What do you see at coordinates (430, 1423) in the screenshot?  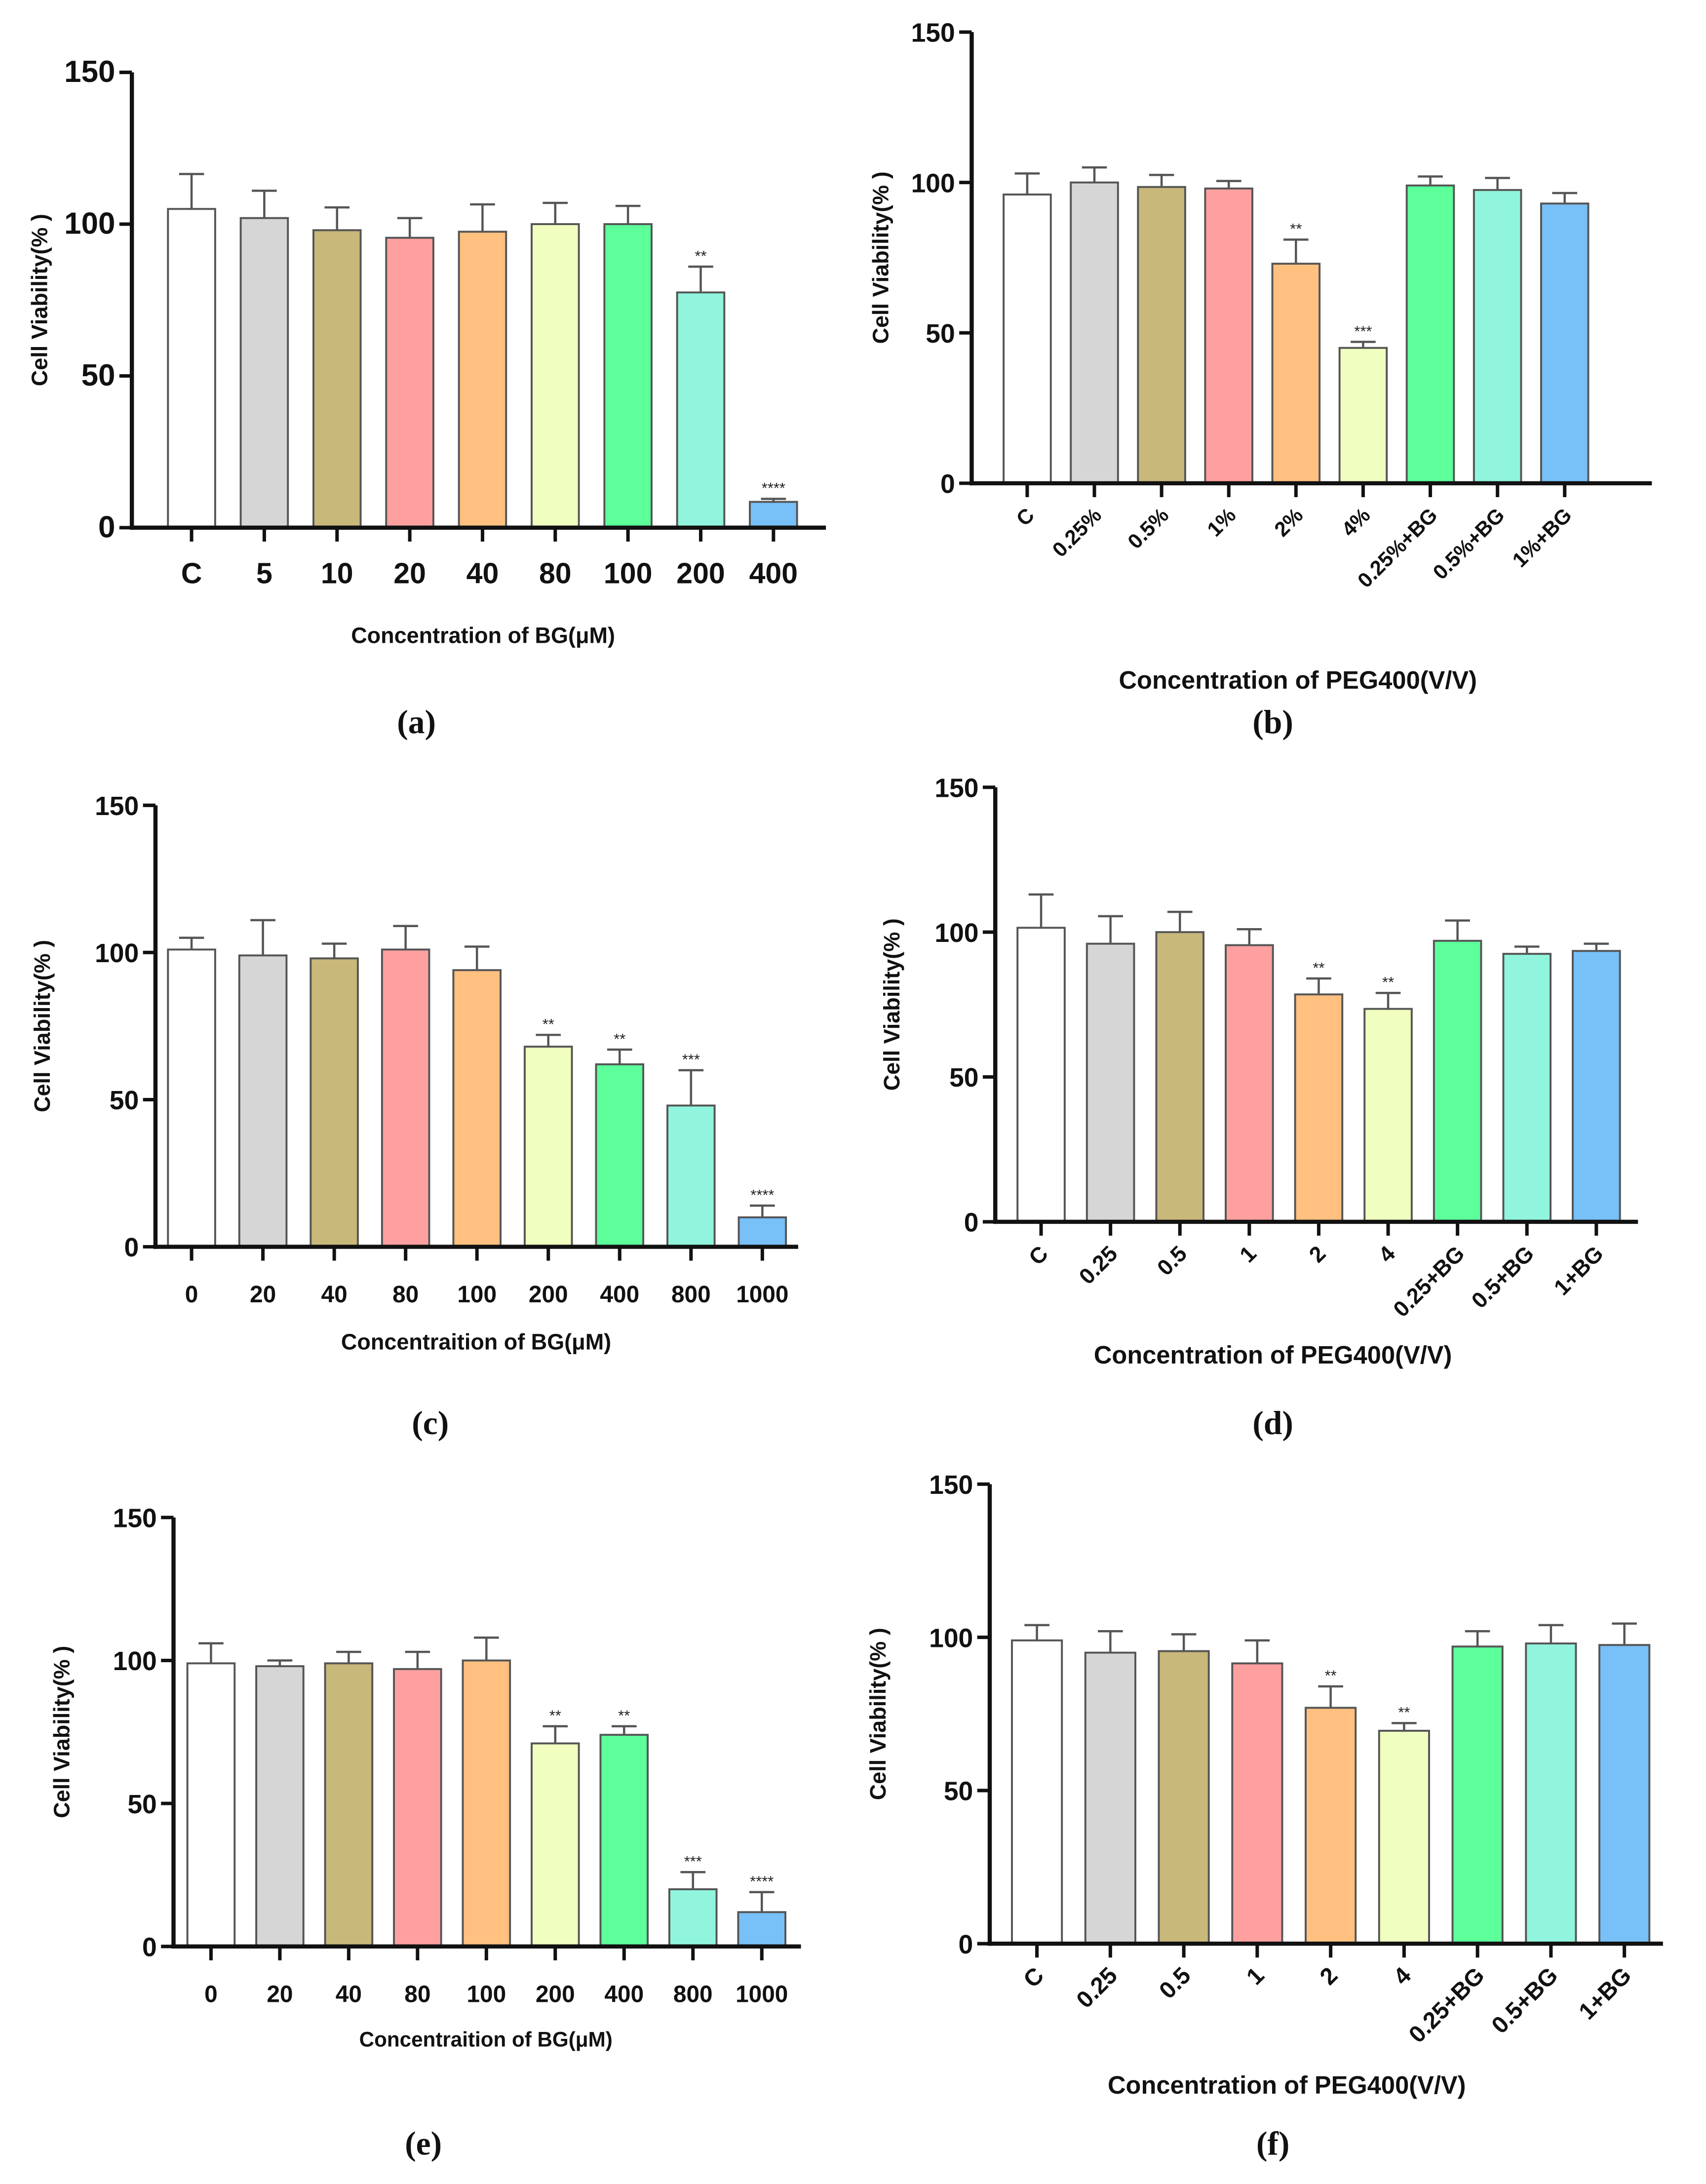 I see `panel-caption: (c)` at bounding box center [430, 1423].